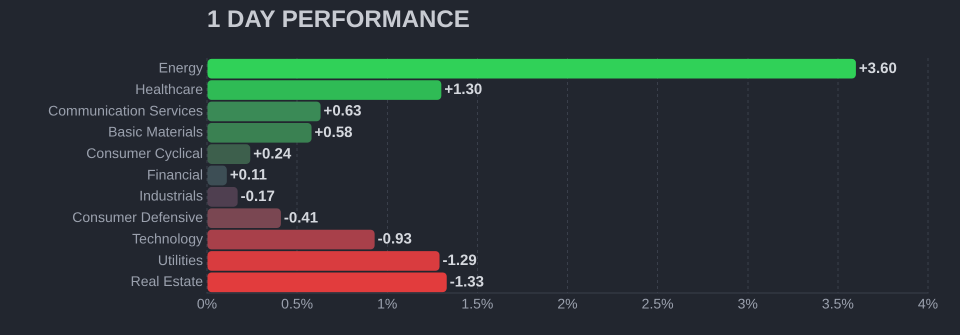  Describe the element at coordinates (167, 238) in the screenshot. I see `y-tick-label: Technology` at that location.